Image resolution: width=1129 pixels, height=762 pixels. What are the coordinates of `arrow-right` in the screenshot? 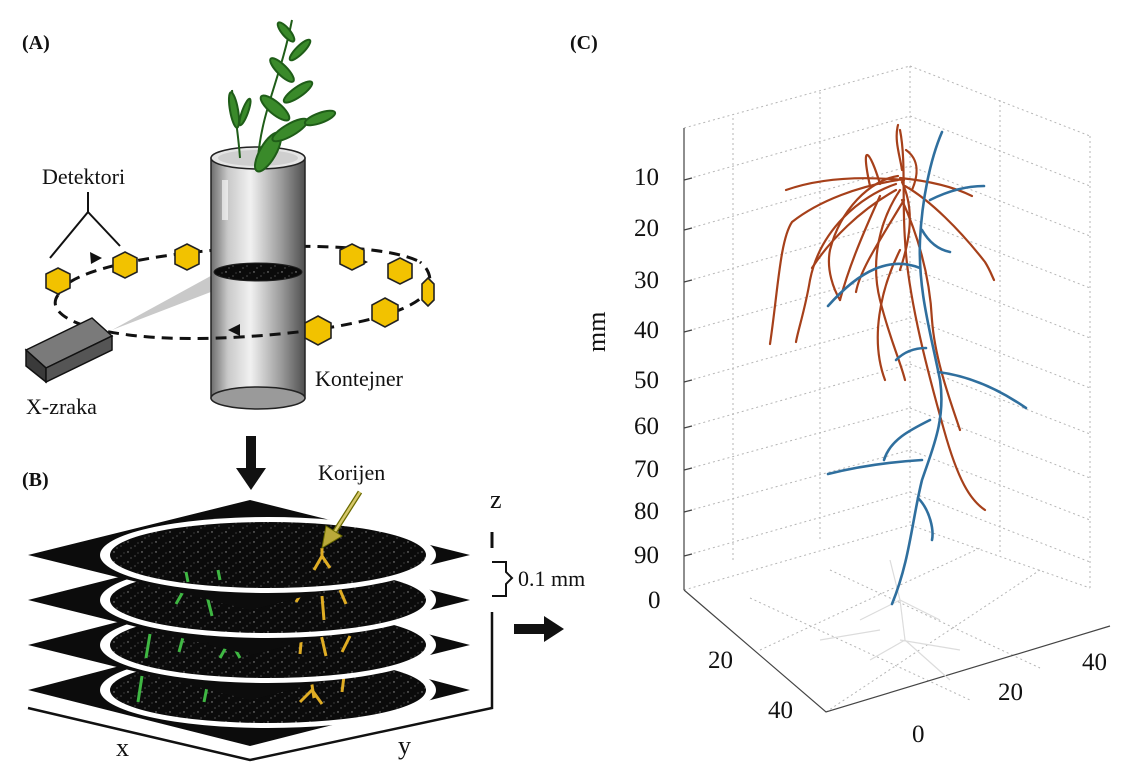 It's located at (539, 629).